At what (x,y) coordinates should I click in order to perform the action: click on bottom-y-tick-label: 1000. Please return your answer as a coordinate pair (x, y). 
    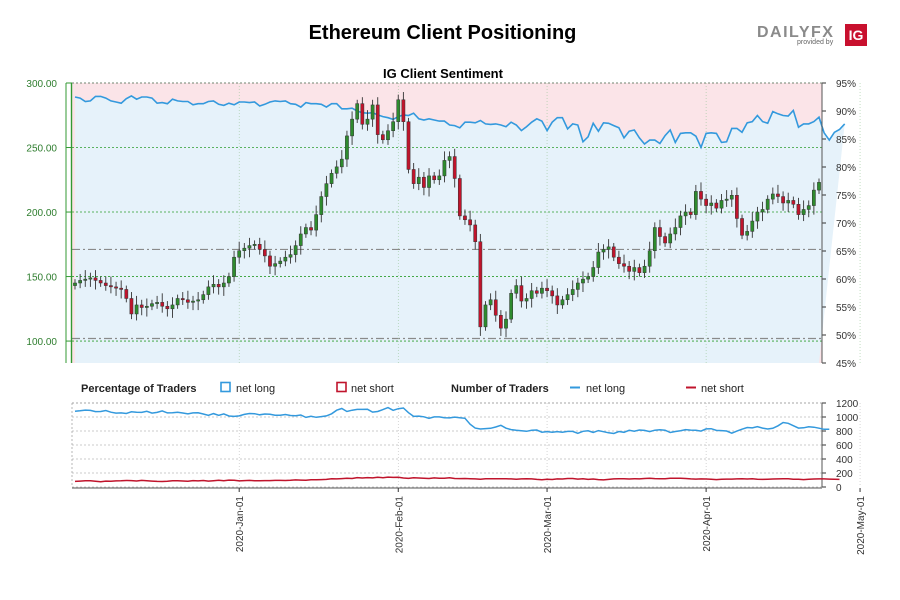
    Looking at the image, I should click on (847, 418).